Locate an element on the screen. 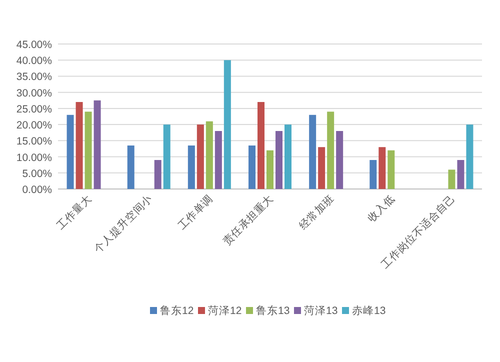 The height and width of the screenshot is (362, 500). legend-label: 赤峰13 is located at coordinates (369, 310).